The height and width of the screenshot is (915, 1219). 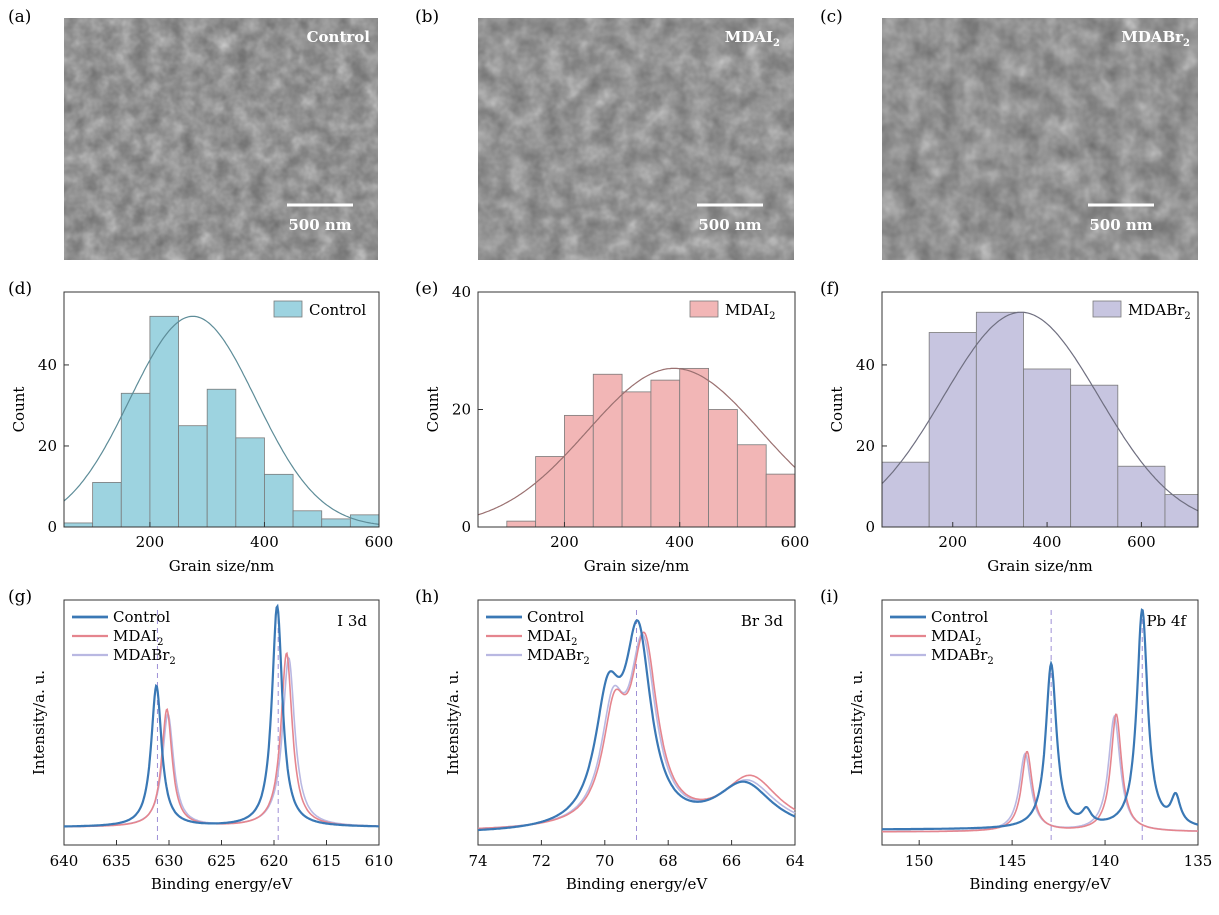 I want to click on panel-letter-h: (h), so click(x=427, y=597).